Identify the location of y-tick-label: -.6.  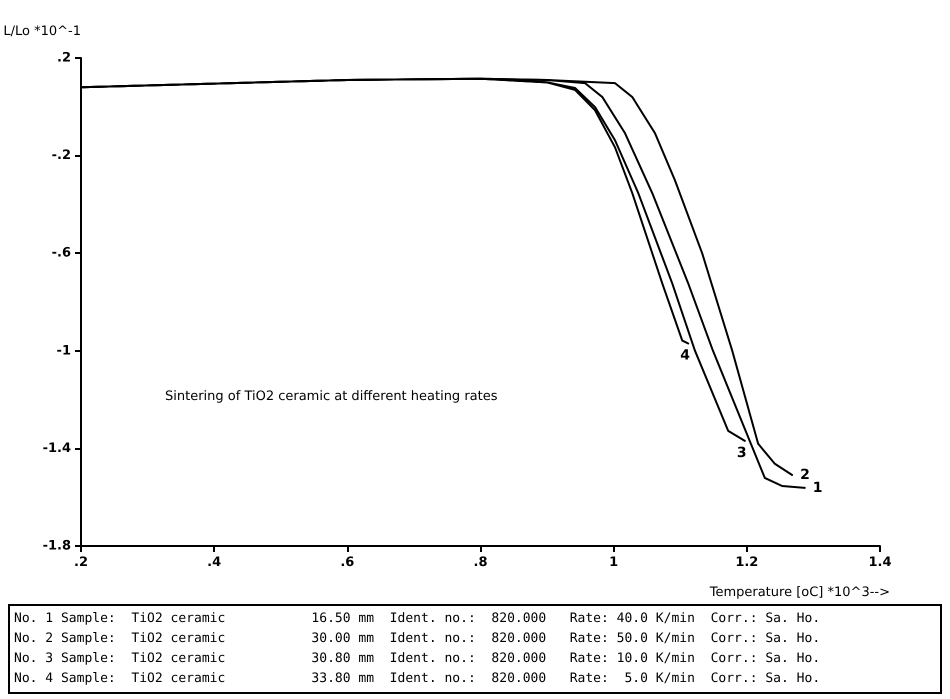
(61, 253).